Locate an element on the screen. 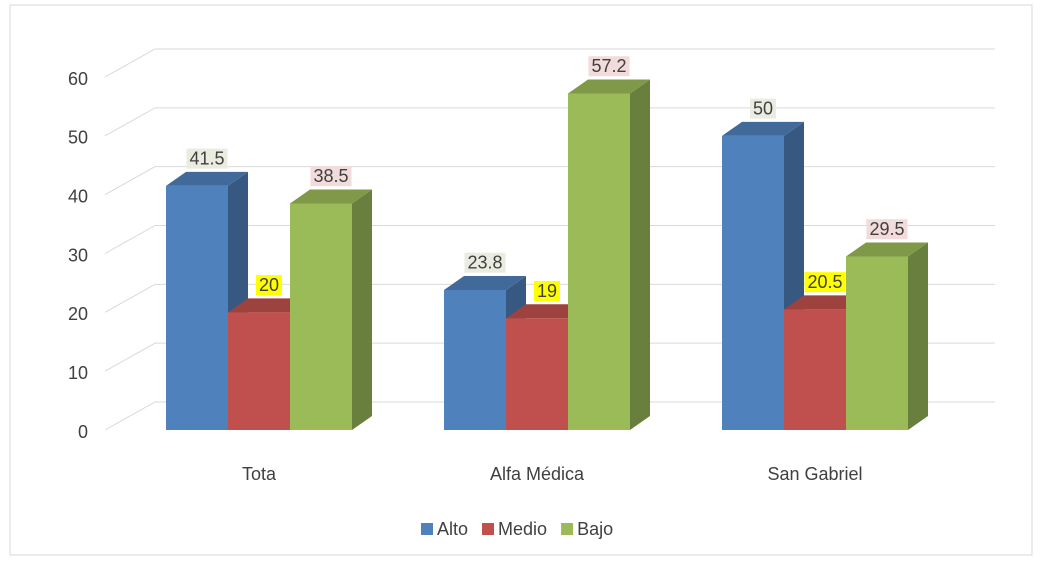 The height and width of the screenshot is (565, 1043). data-label: 50 is located at coordinates (763, 109).